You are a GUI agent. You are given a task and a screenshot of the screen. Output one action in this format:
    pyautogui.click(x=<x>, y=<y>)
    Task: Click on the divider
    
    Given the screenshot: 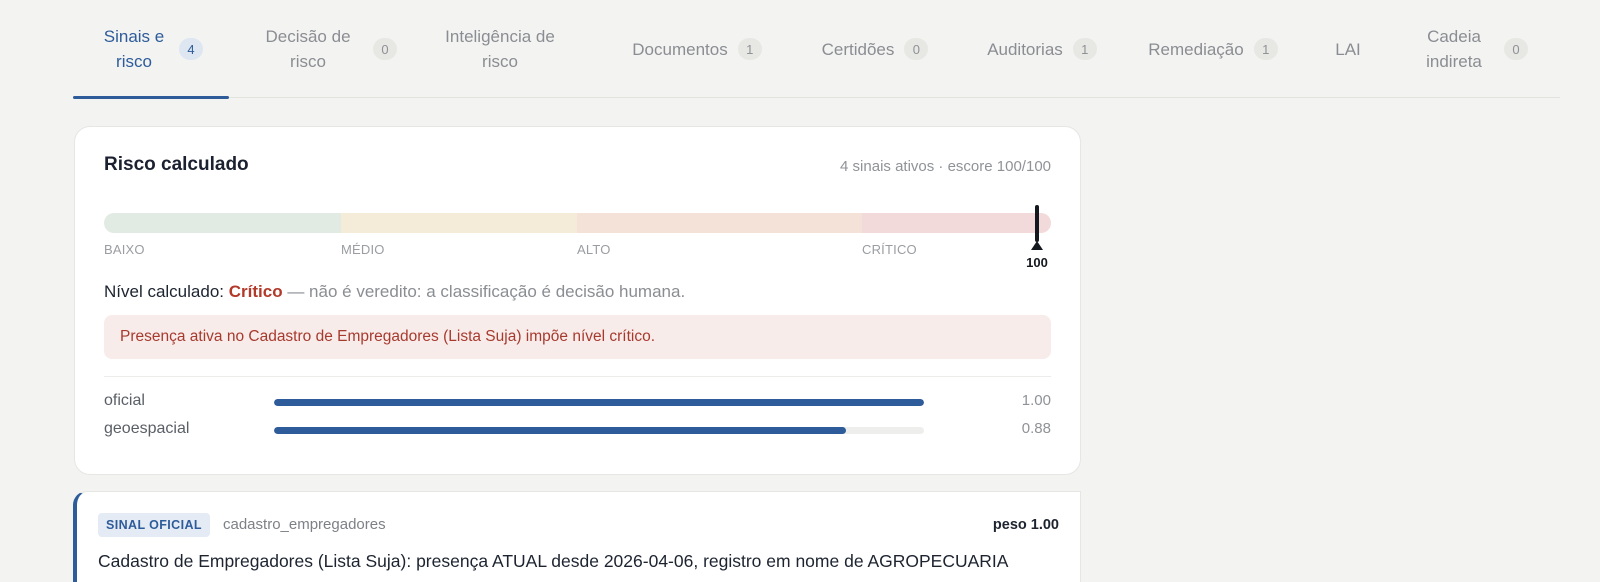 What is the action you would take?
    pyautogui.click(x=577, y=376)
    